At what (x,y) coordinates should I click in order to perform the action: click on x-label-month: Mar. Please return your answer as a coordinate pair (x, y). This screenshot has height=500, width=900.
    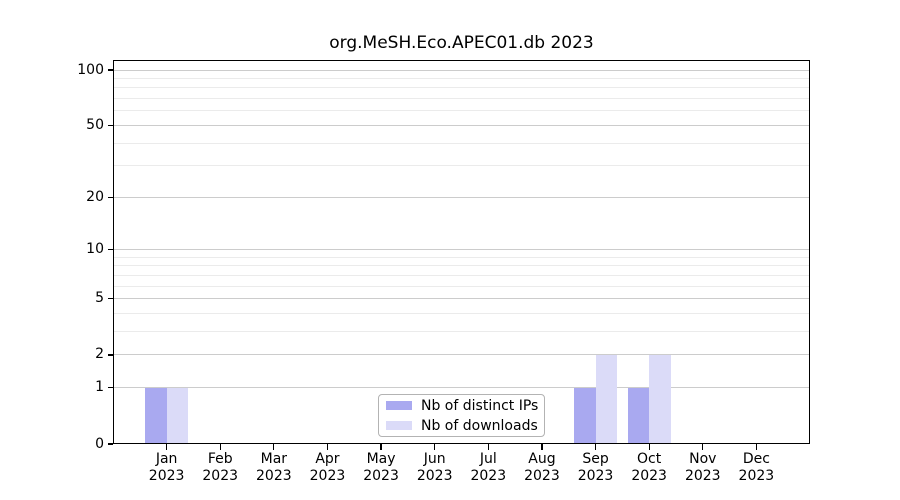
    Looking at the image, I should click on (274, 459).